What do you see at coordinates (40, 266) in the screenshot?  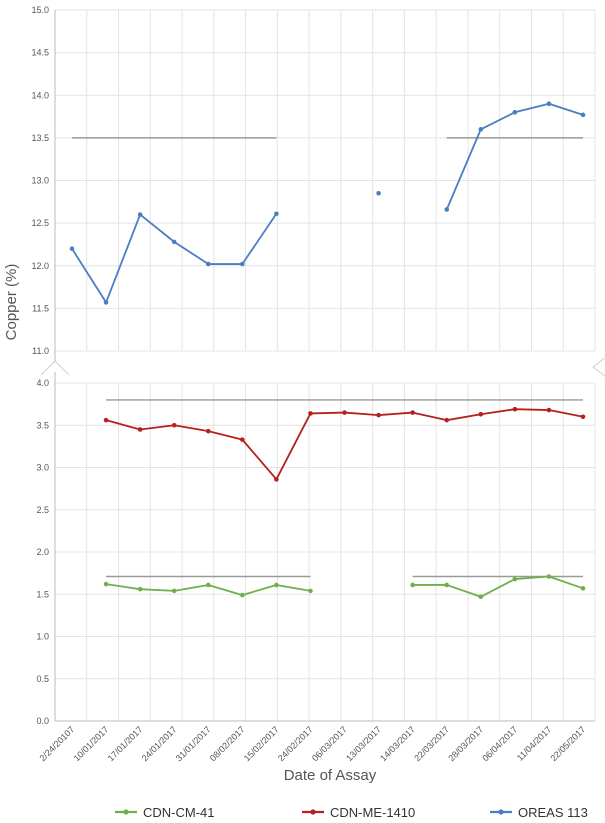 I see `upper-y-tick-label: 12.0` at bounding box center [40, 266].